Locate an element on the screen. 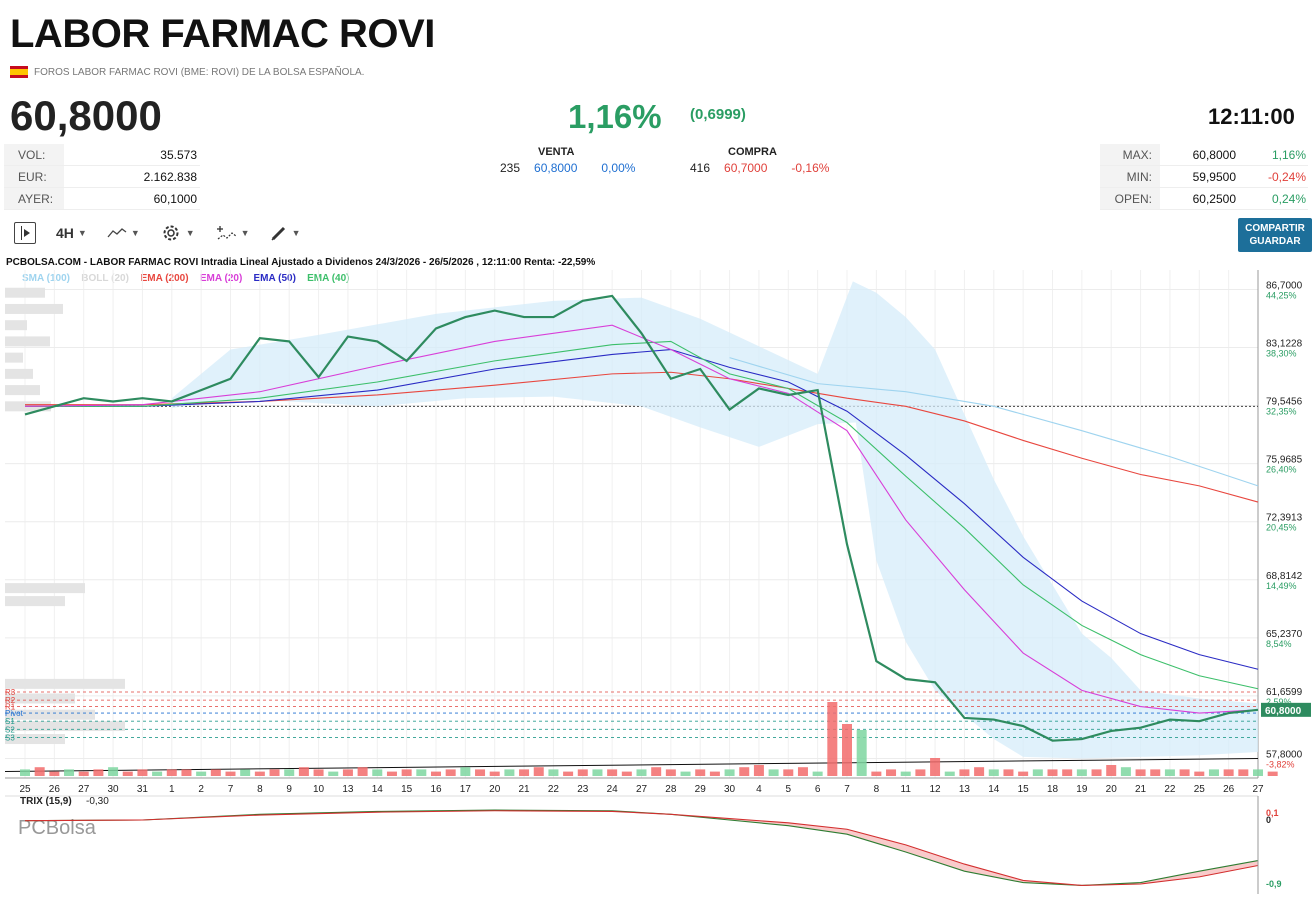  change-absolute: (0,6999) is located at coordinates (718, 114).